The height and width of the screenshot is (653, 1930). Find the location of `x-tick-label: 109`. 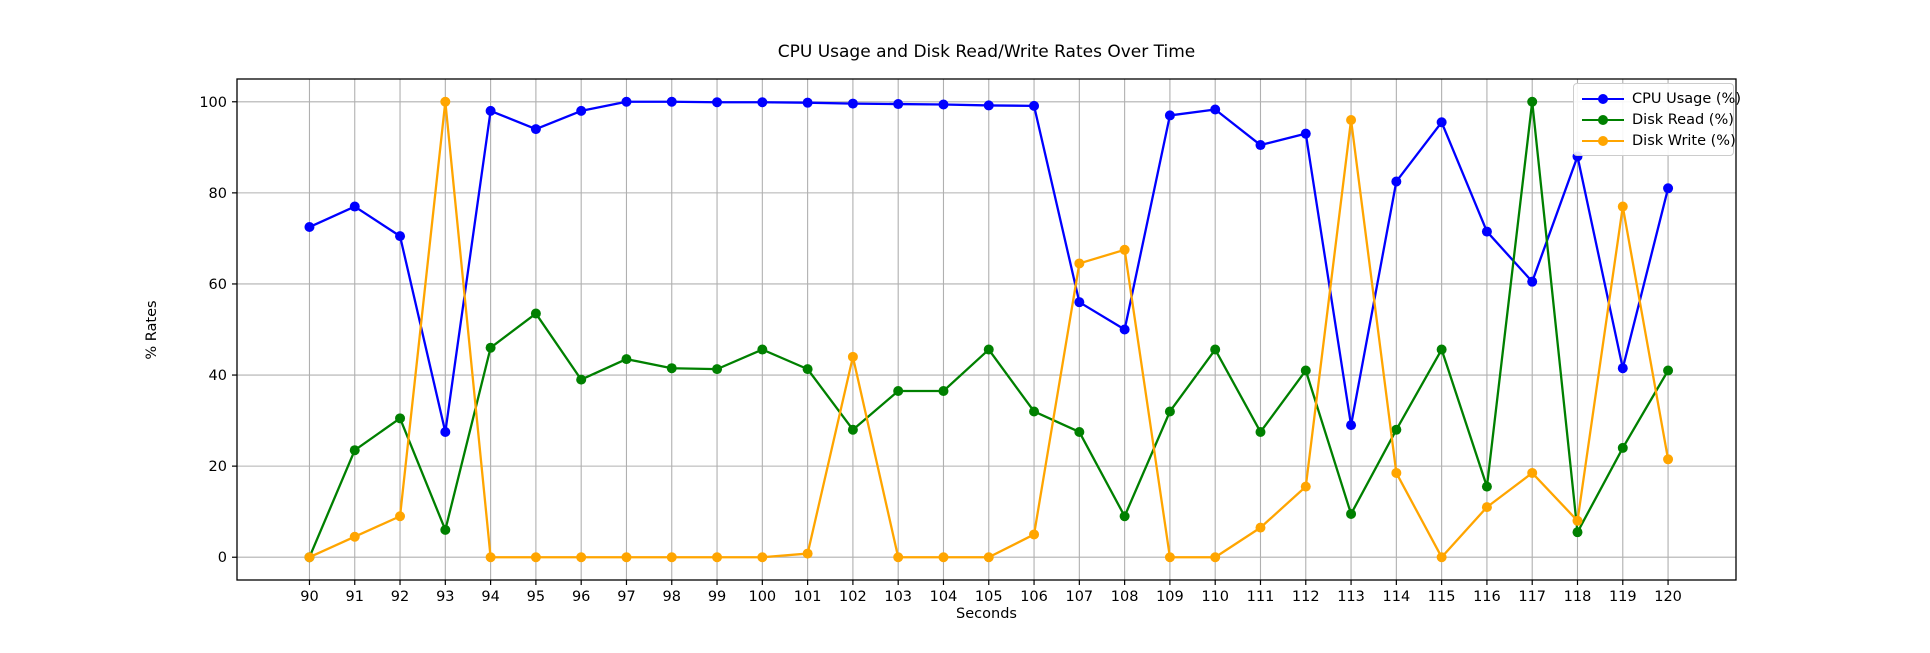

x-tick-label: 109 is located at coordinates (1170, 597).